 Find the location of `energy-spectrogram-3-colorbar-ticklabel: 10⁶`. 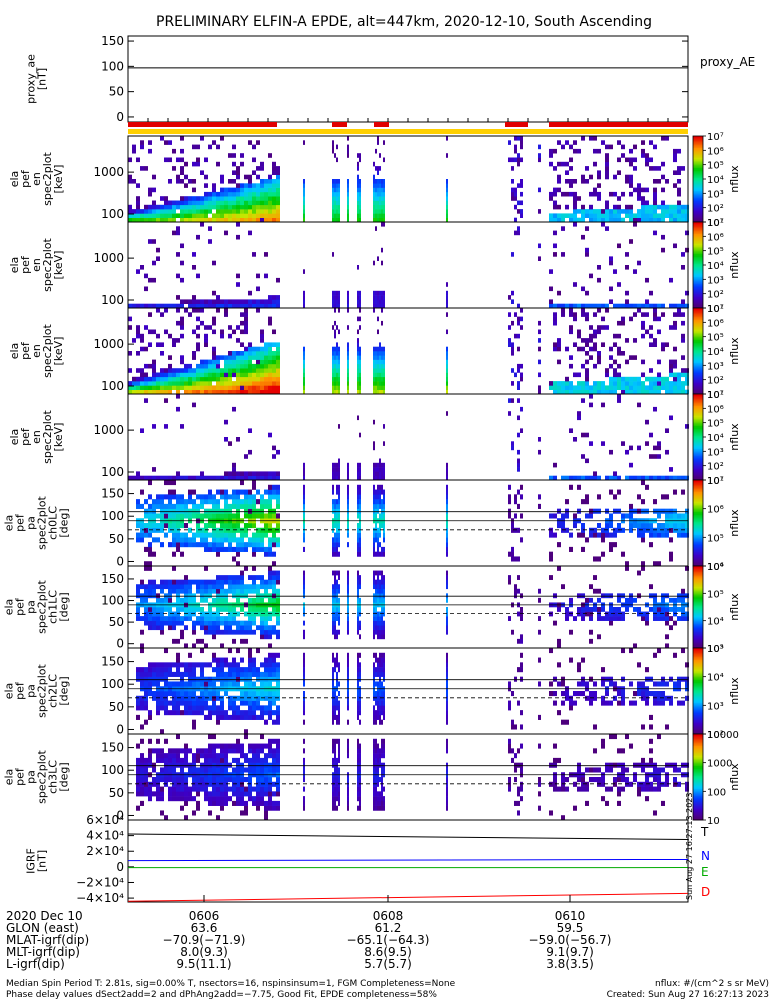

energy-spectrogram-3-colorbar-ticklabel: 10⁶ is located at coordinates (715, 323).